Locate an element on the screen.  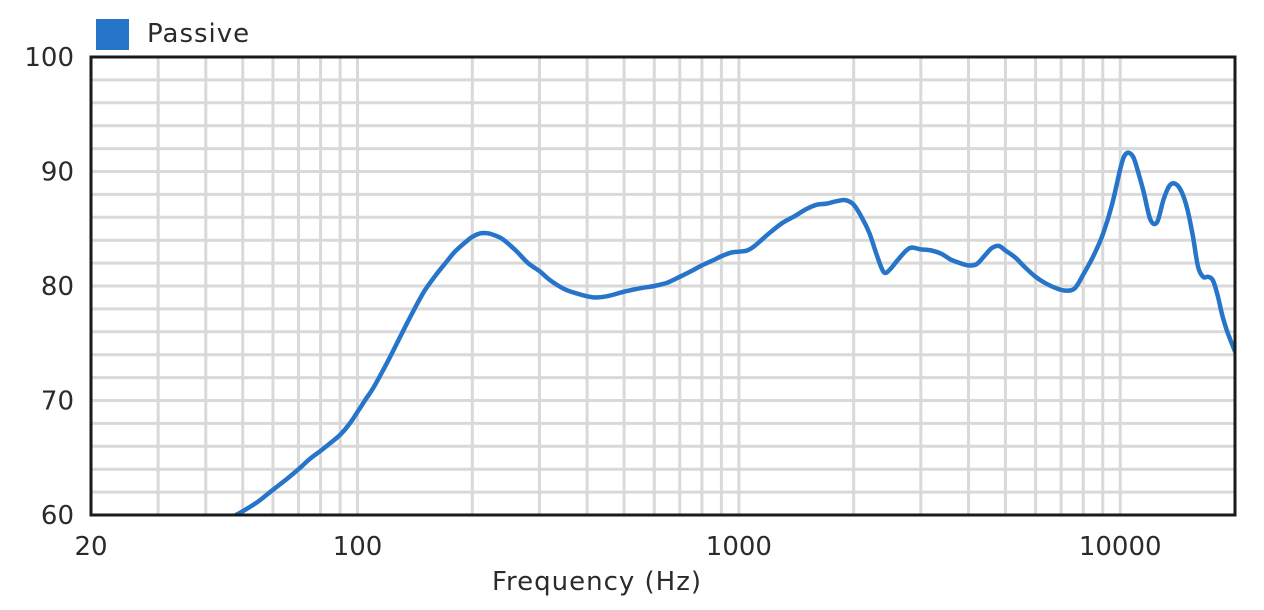
y-tick-label: 80 is located at coordinates (57, 287).